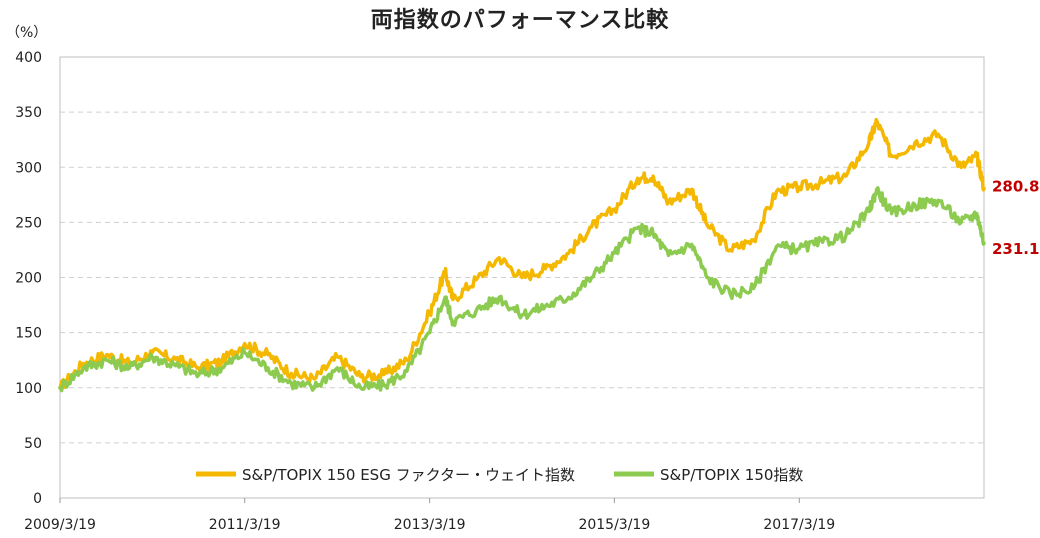  Describe the element at coordinates (799, 525) in the screenshot. I see `x-tick-label: 2017/3/19` at that location.